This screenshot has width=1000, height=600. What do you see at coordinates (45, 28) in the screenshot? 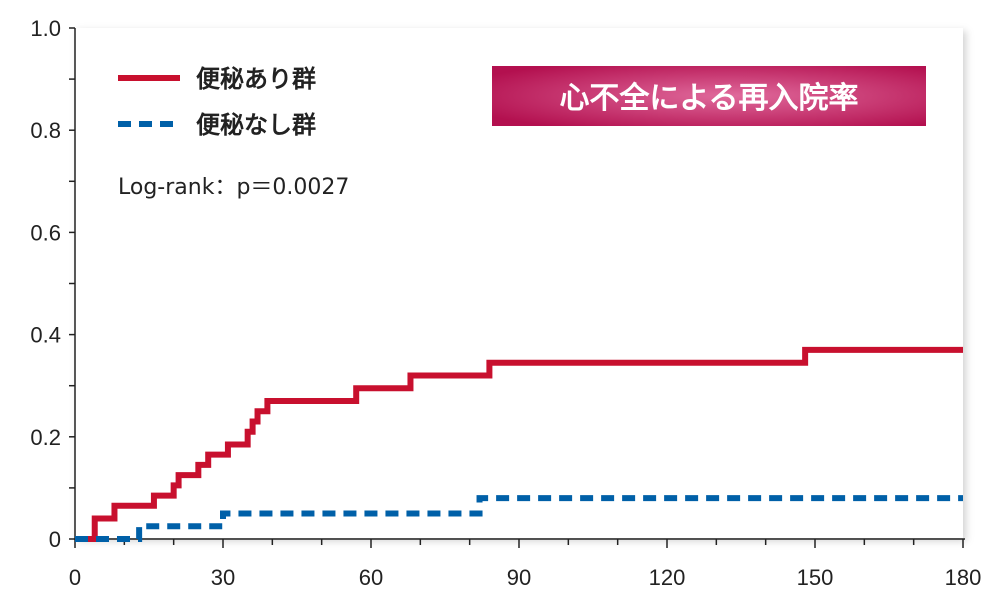
I see `y-tick-label: 1.0` at bounding box center [45, 28].